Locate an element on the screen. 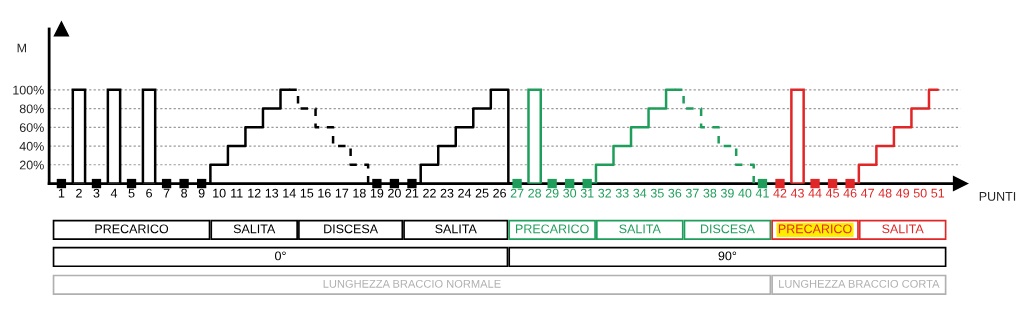  x-tick-label: 35 is located at coordinates (657, 193).